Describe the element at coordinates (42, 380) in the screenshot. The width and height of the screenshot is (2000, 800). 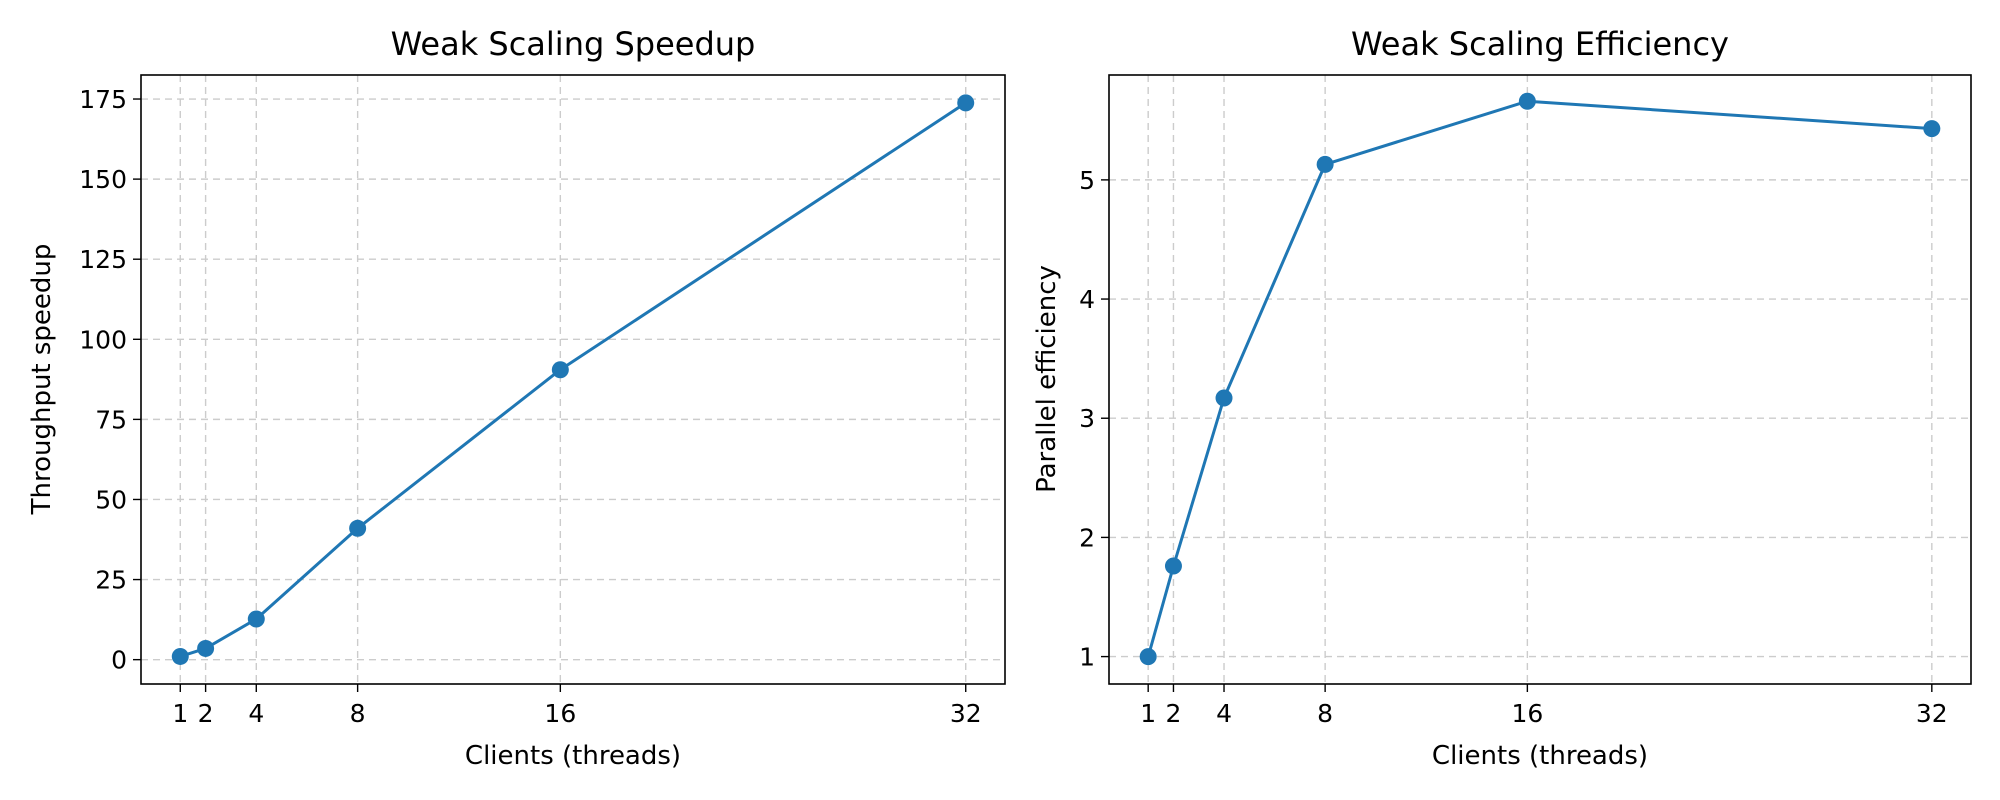
I see `y-axis-label: Throughput speedup` at that location.